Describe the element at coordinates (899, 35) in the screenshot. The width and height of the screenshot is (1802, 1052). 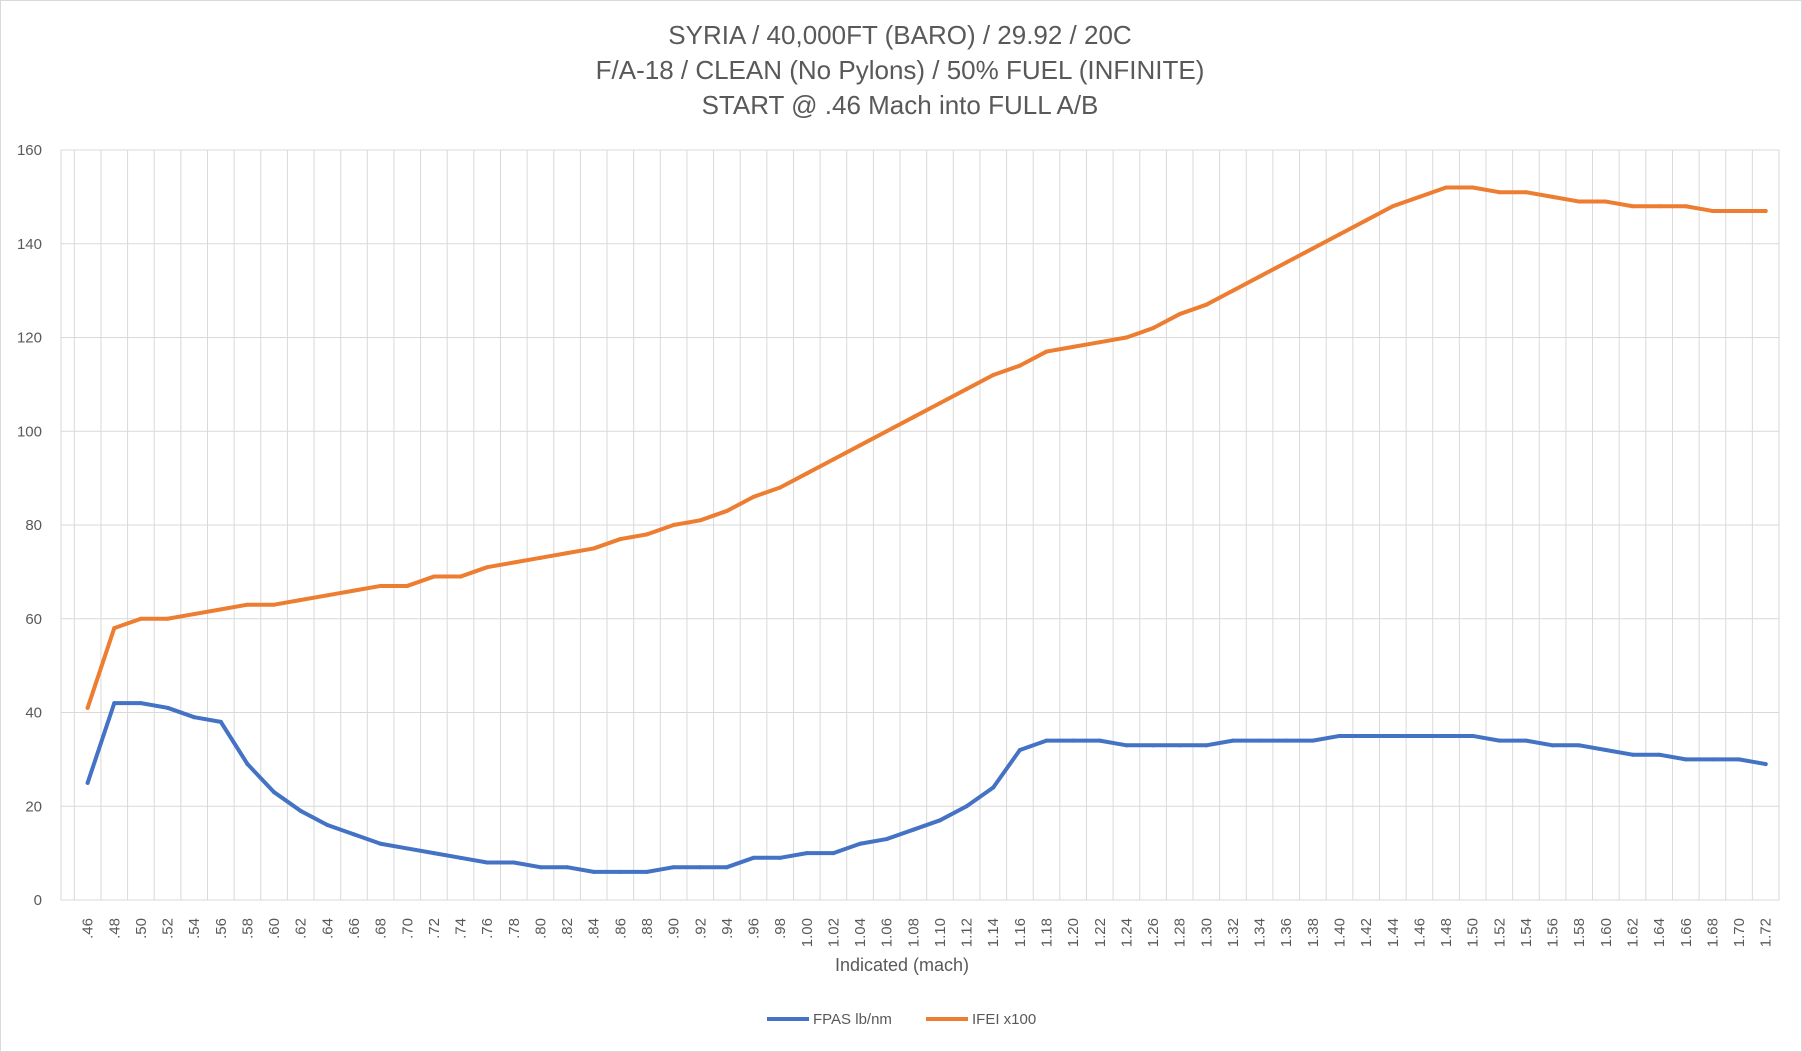
I see `chart-title-line-1: SYRIA / 40,000FT (BARO) / 29.92 / 20C` at that location.